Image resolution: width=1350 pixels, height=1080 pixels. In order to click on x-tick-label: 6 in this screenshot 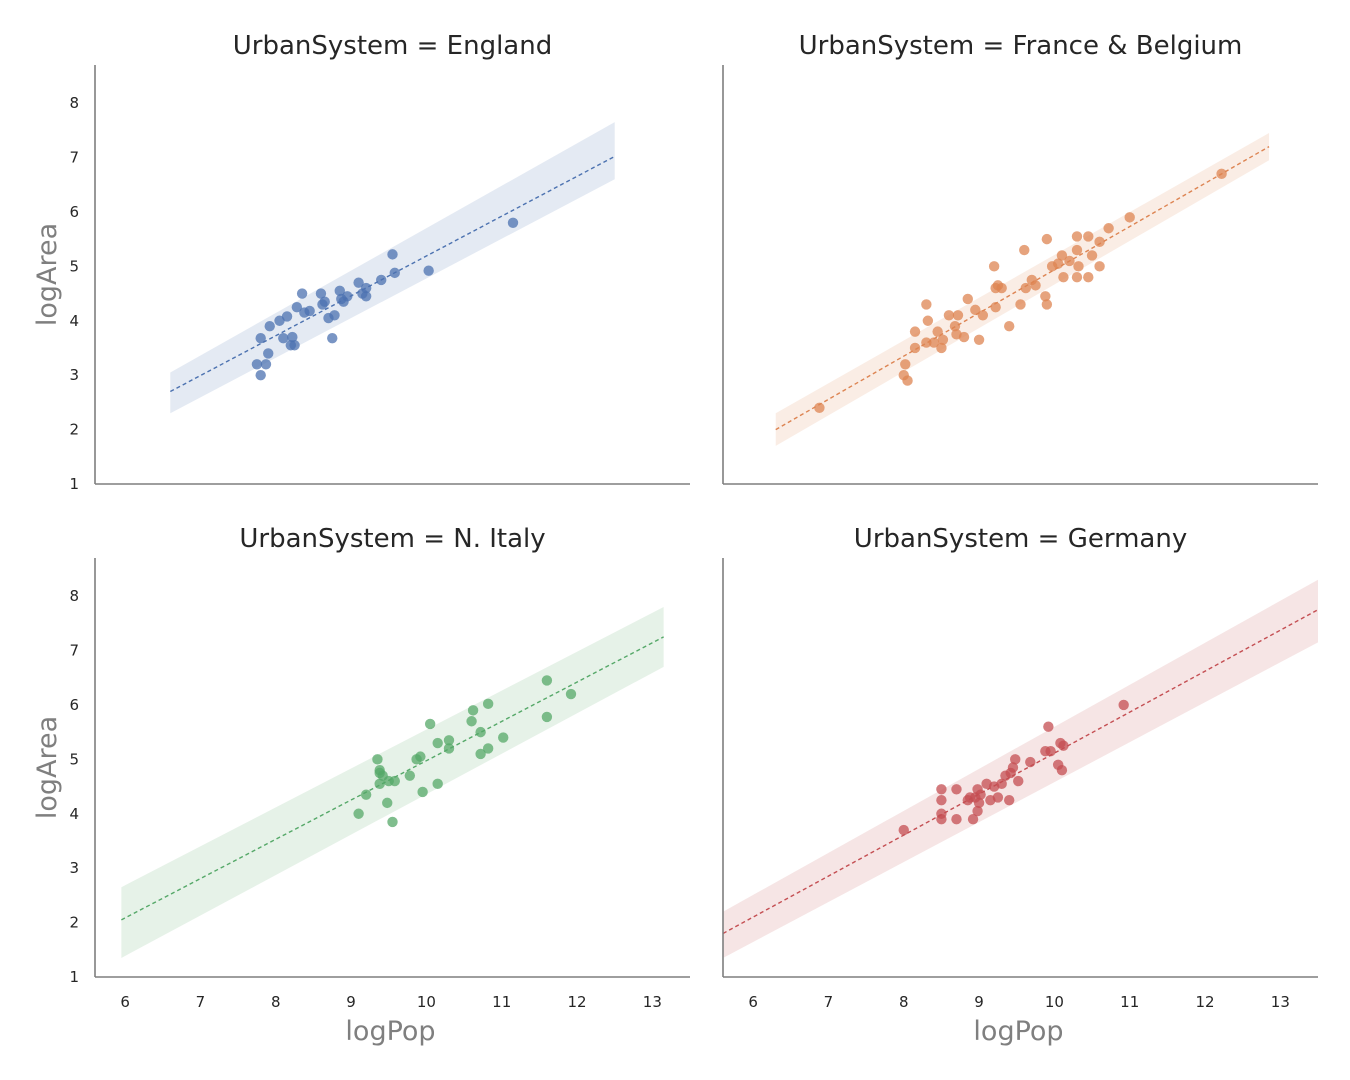, I will do `click(753, 1002)`.